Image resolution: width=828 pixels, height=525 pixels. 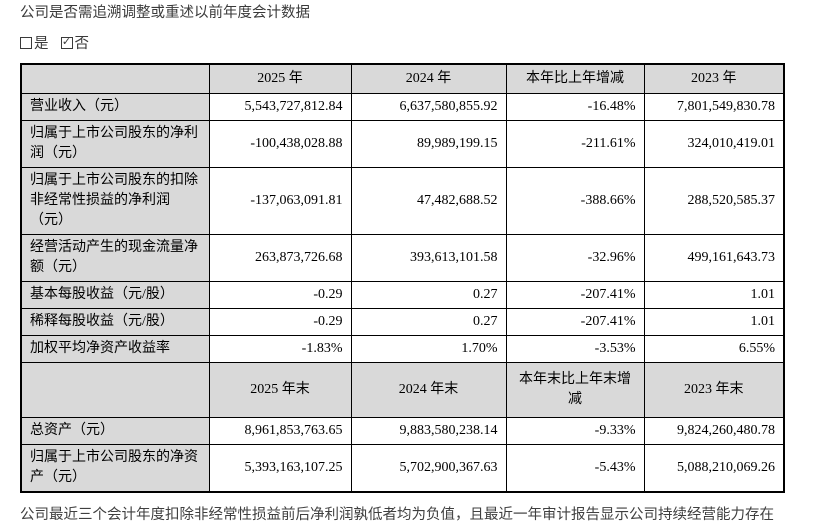 I want to click on cell-value: -32.96%, so click(x=575, y=258).